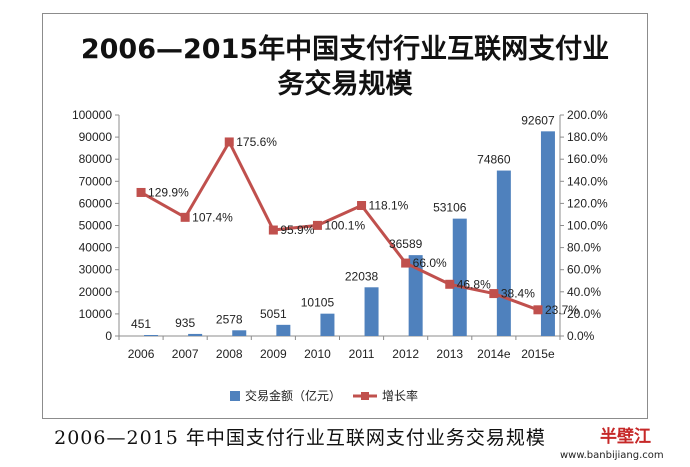 Image resolution: width=690 pixels, height=467 pixels. I want to click on x-tick-label: 2009, so click(273, 354).